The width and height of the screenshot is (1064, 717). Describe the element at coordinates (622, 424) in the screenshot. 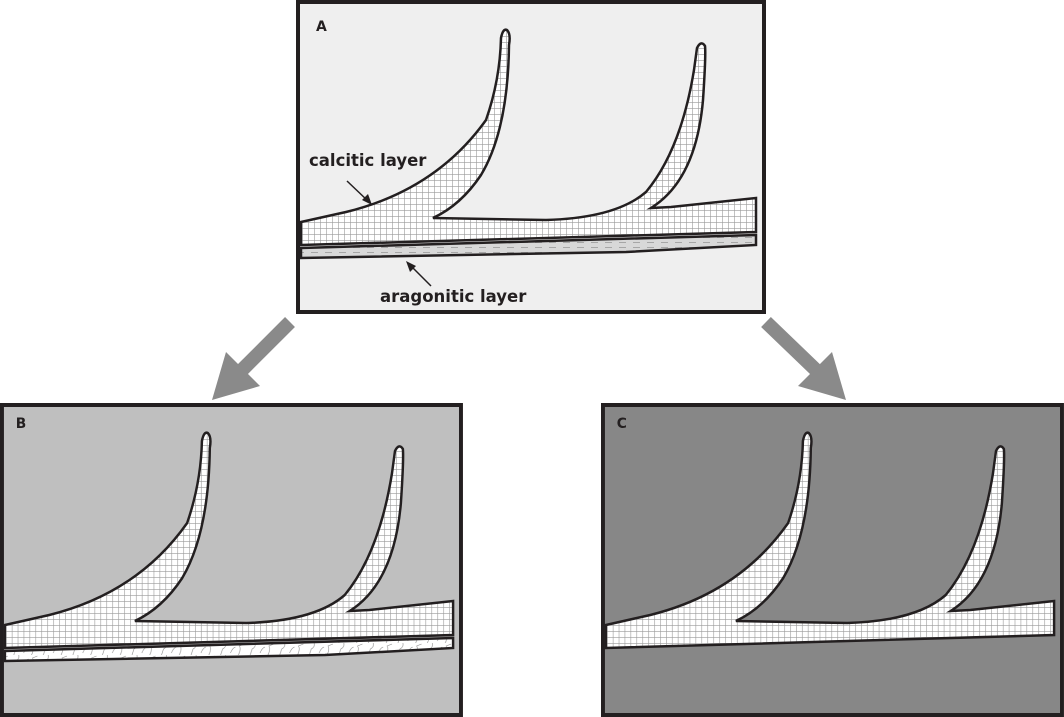

I see `panel-label-c: C` at that location.